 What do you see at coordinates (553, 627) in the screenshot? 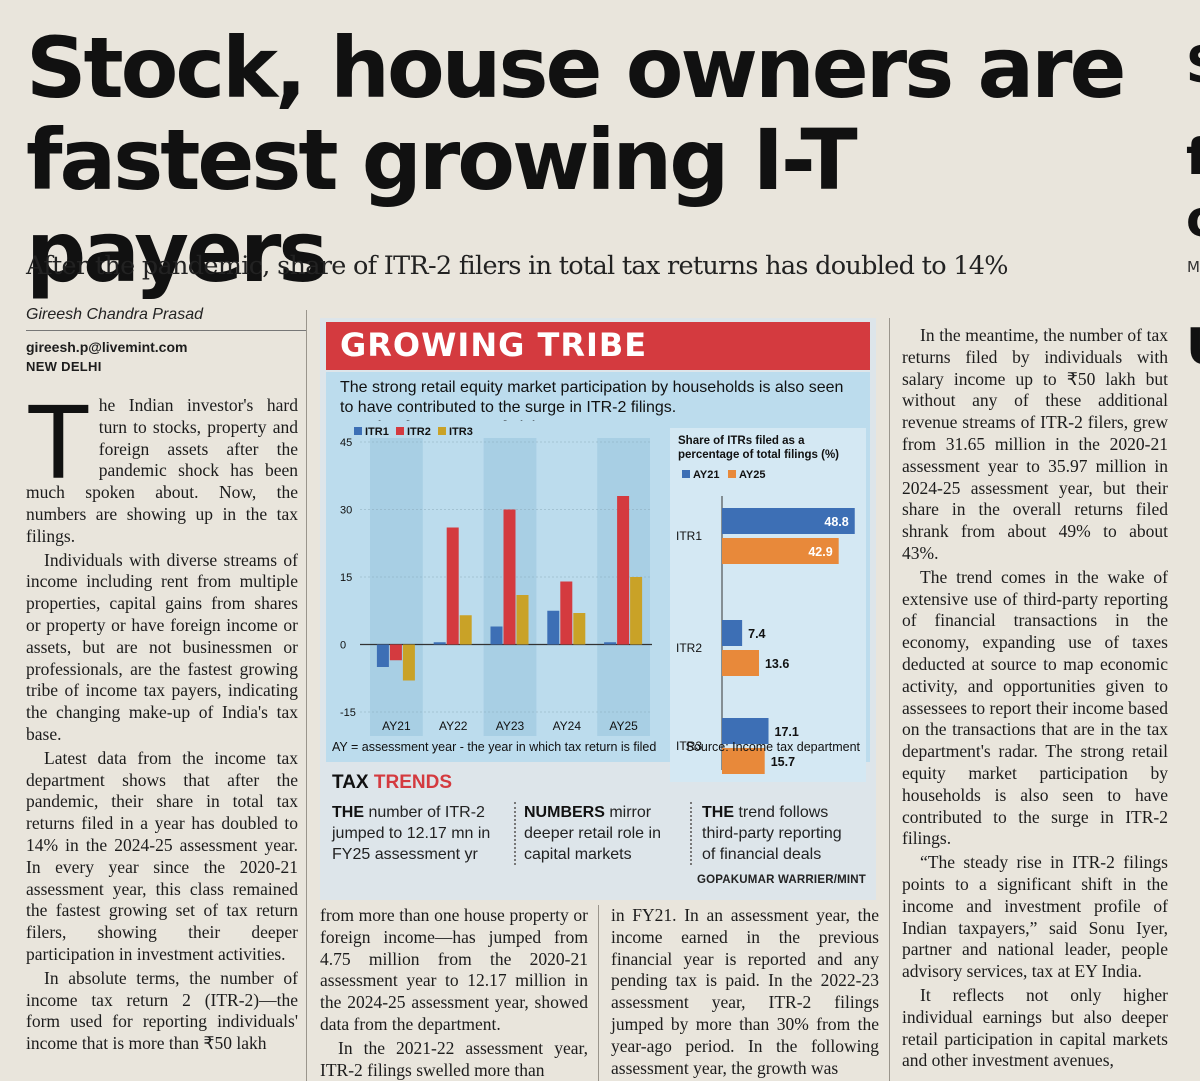
I see `bar-itr1-ay24` at bounding box center [553, 627].